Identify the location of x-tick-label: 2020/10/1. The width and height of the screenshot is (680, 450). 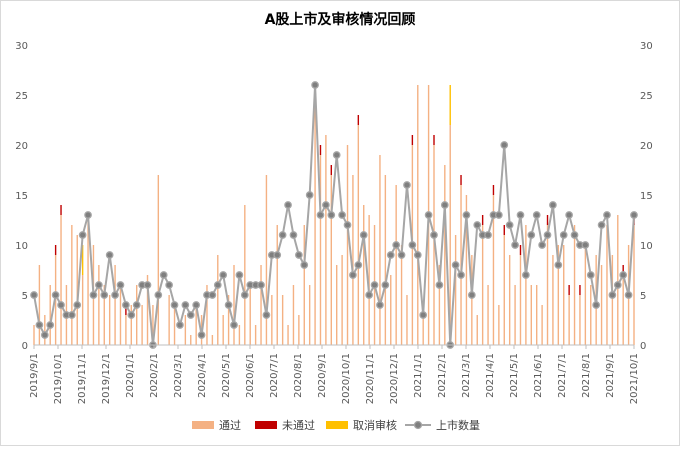
(346, 378).